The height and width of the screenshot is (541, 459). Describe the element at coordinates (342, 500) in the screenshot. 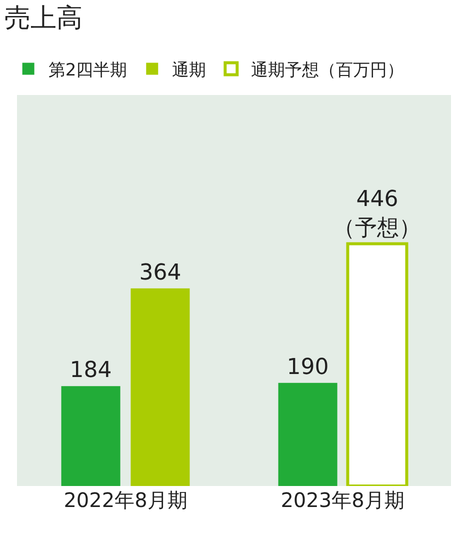

I see `x-tick-label: 2023年8月期` at that location.